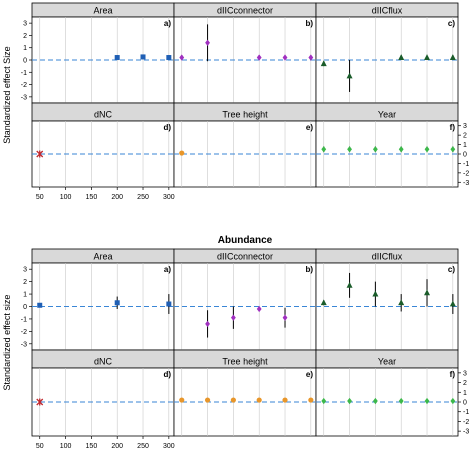 This screenshot has height=474, width=474. I want to click on y-axis-title: Standardized effect Size, so click(7, 94).